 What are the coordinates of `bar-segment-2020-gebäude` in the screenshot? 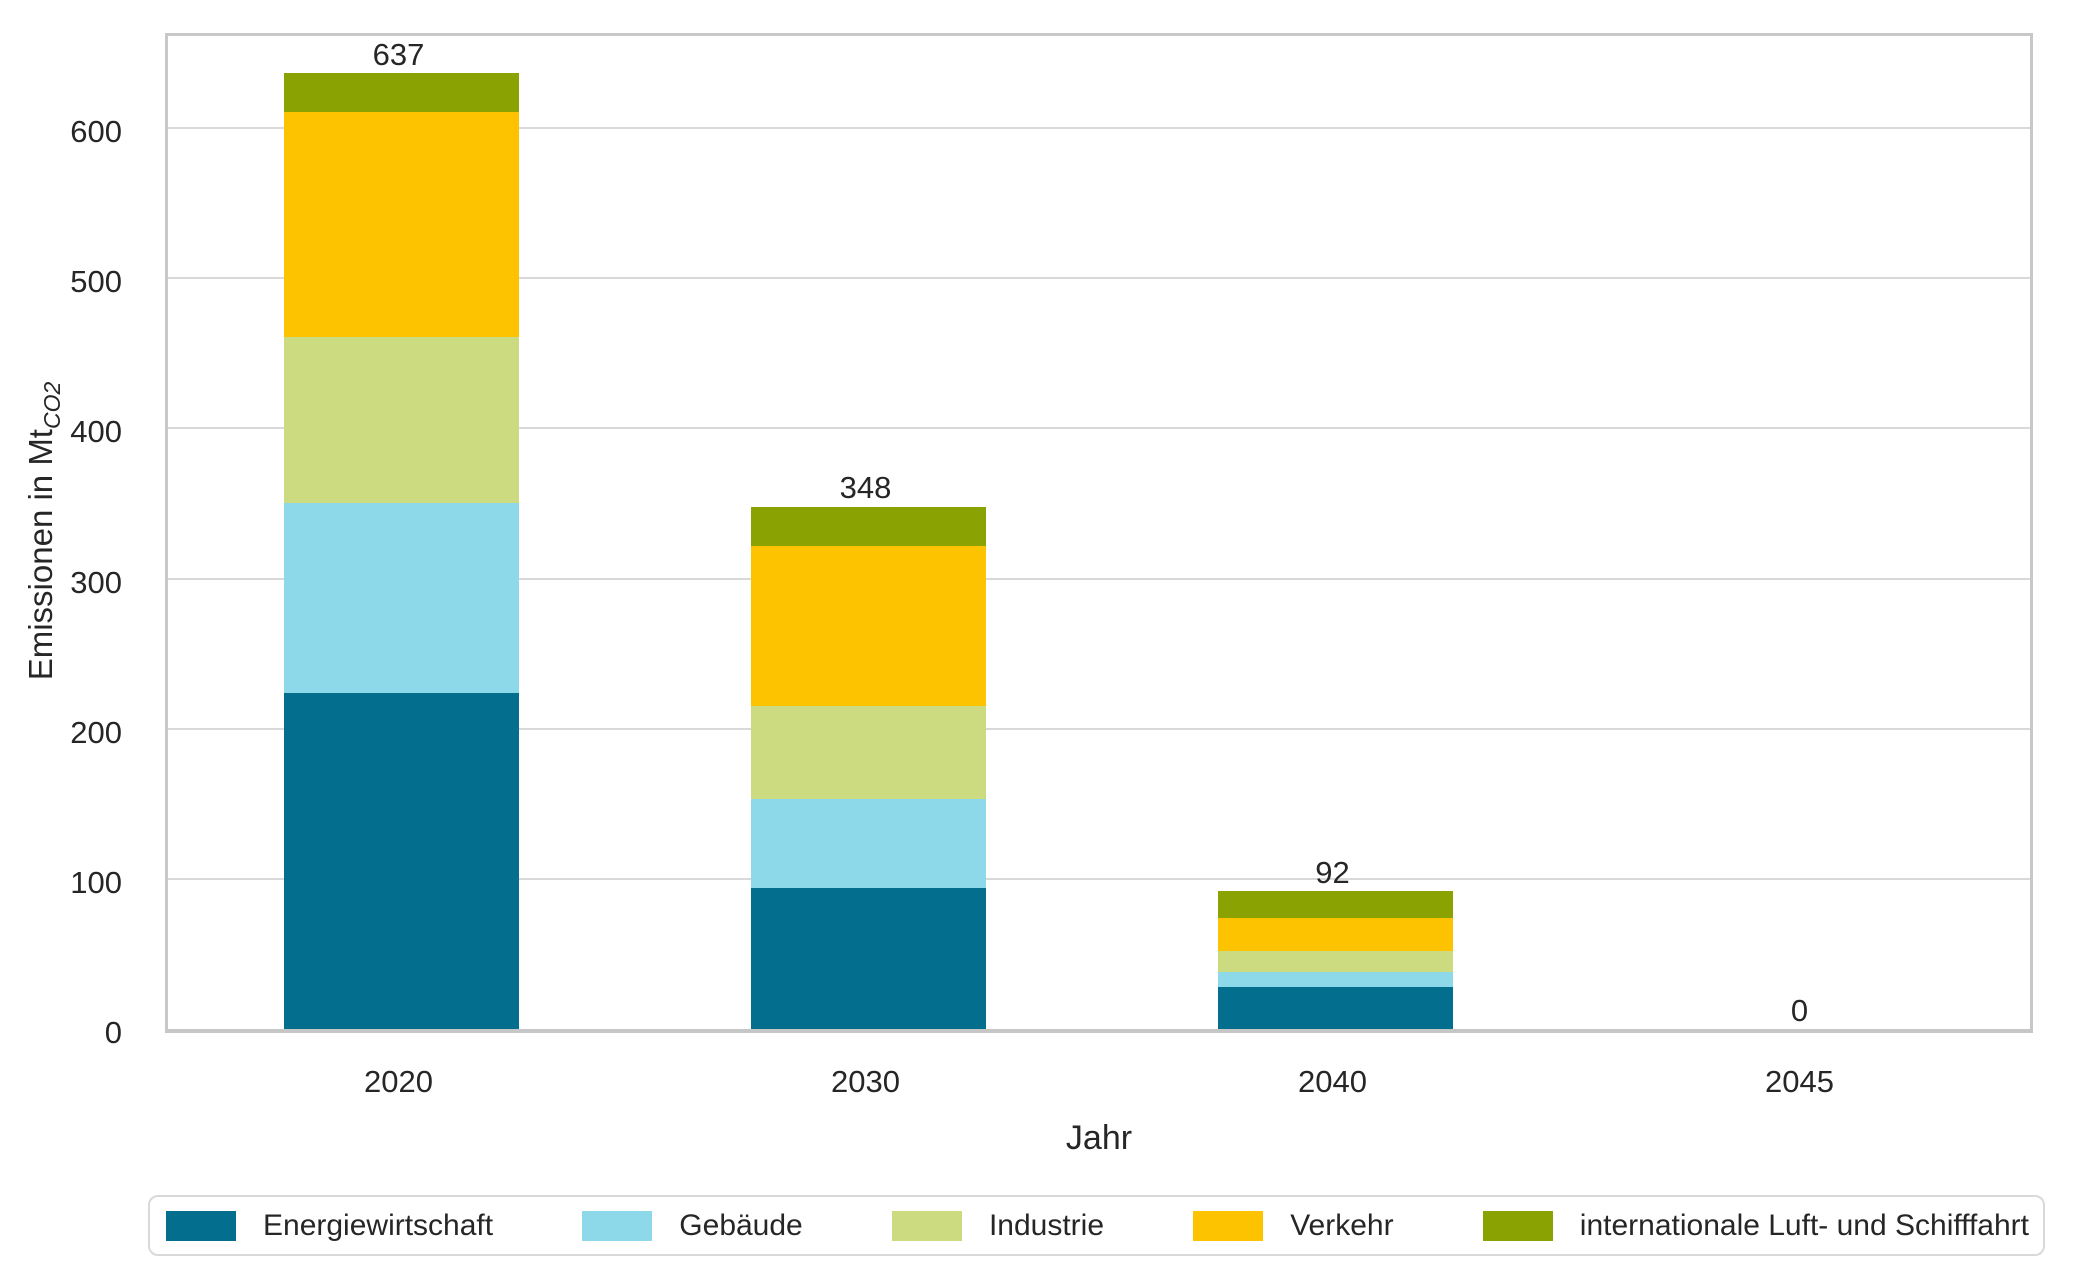 It's located at (401, 598).